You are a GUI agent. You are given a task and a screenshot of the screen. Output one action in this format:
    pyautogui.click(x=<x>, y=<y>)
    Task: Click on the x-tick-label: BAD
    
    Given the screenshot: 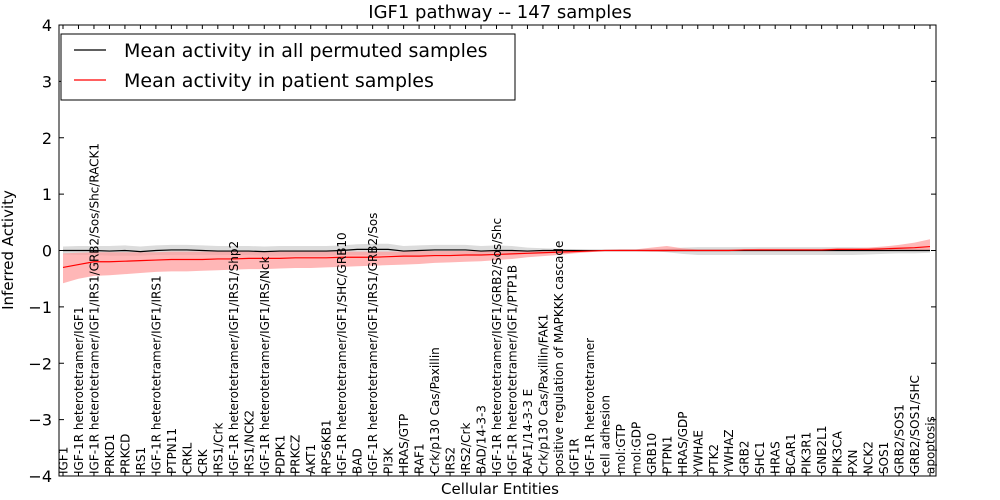 What is the action you would take?
    pyautogui.click(x=358, y=461)
    